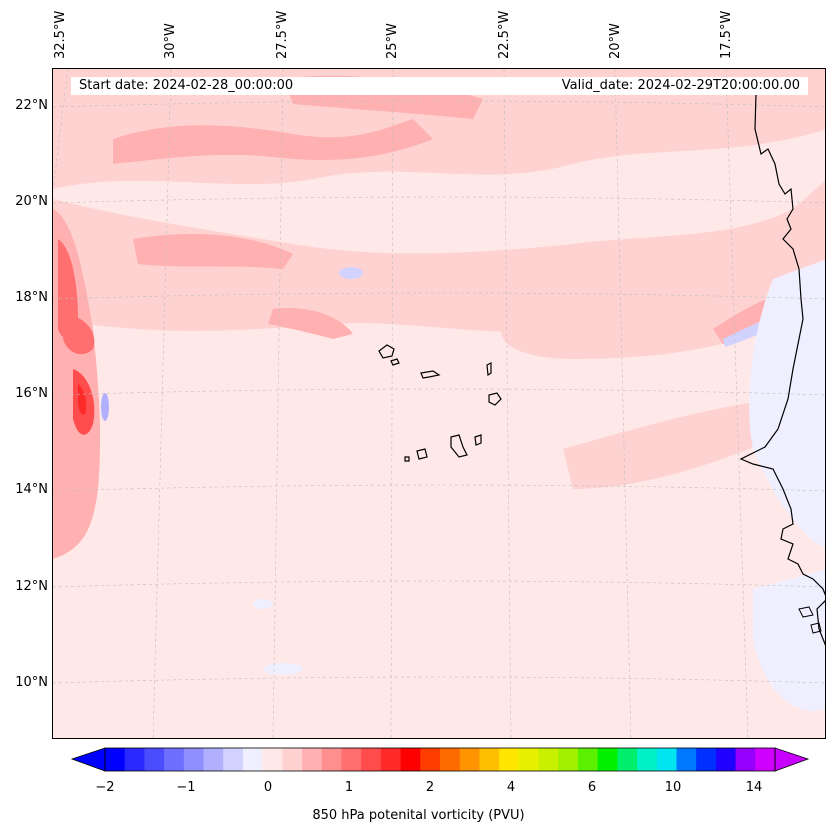 The image size is (837, 836). I want to click on island-fogo, so click(422, 454).